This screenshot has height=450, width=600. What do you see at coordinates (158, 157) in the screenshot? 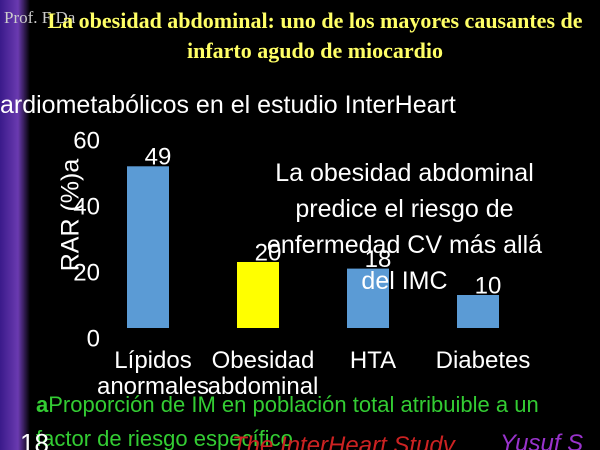
I see `value-label: 49` at bounding box center [158, 157].